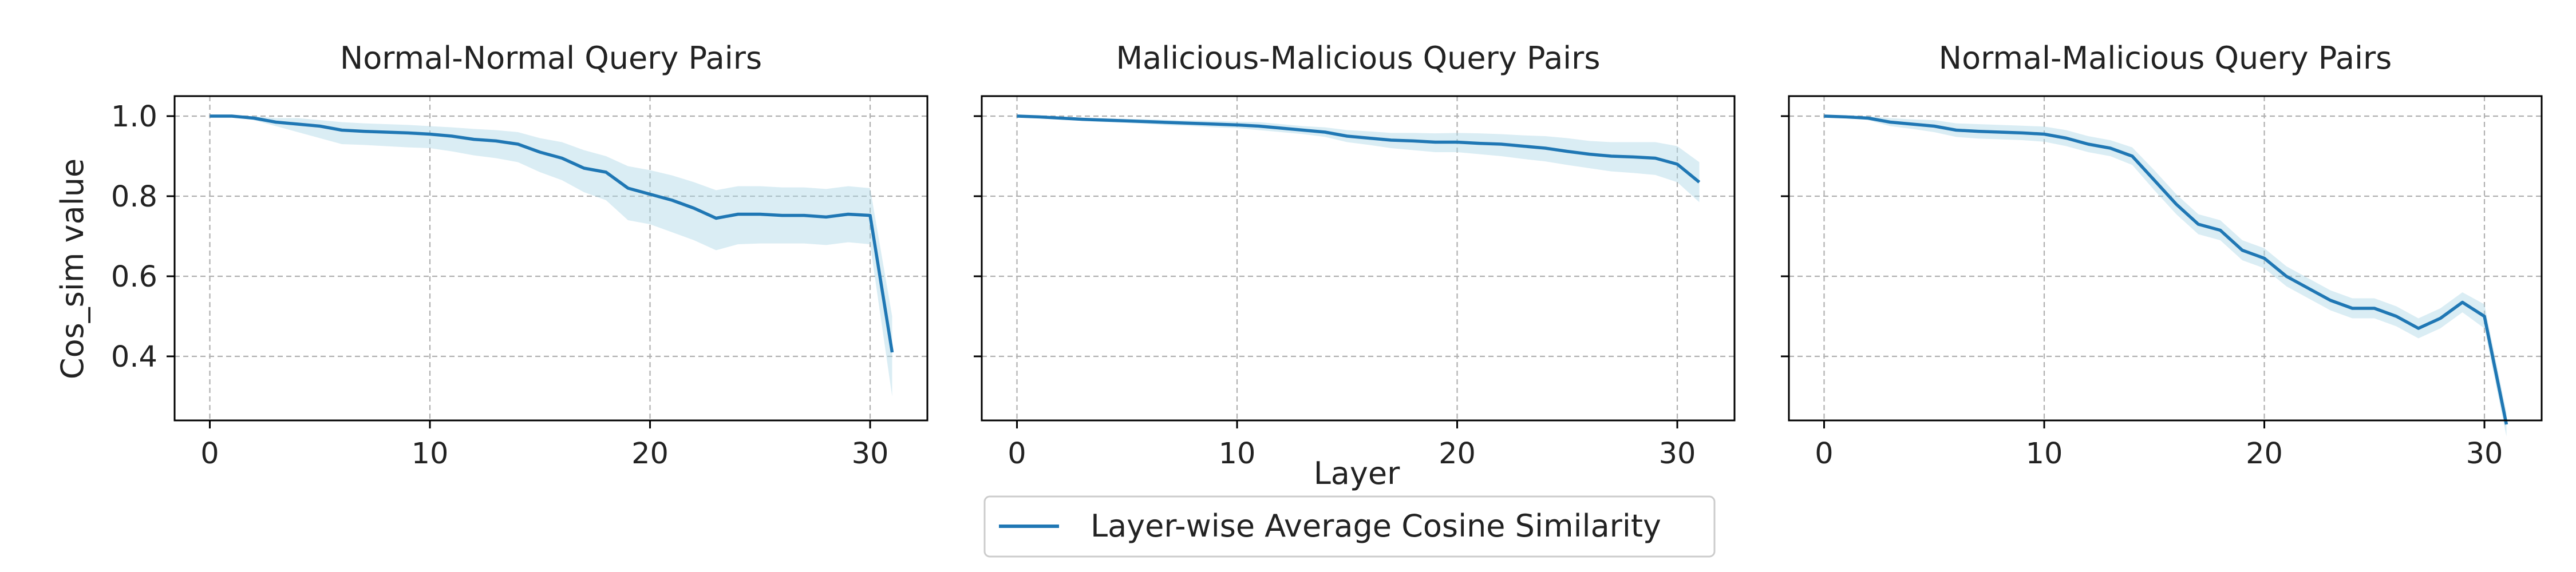 This screenshot has width=2576, height=572. What do you see at coordinates (134, 197) in the screenshot?
I see `y-tick-label-2: 0.8` at bounding box center [134, 197].